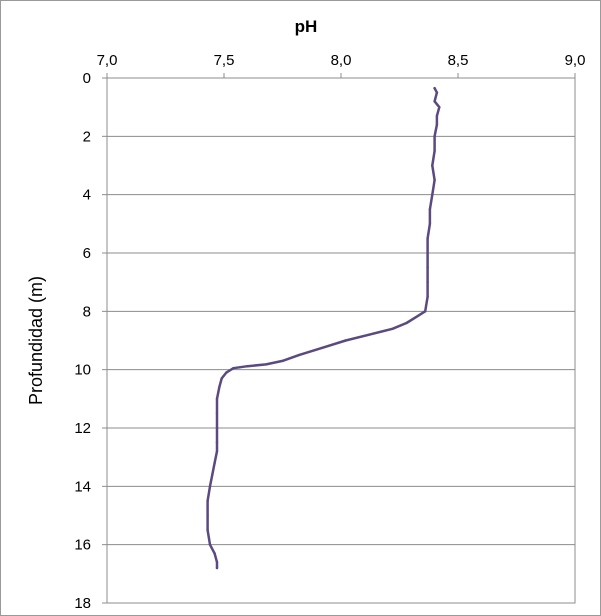  Describe the element at coordinates (87, 136) in the screenshot. I see `y-tick-label: 2` at that location.